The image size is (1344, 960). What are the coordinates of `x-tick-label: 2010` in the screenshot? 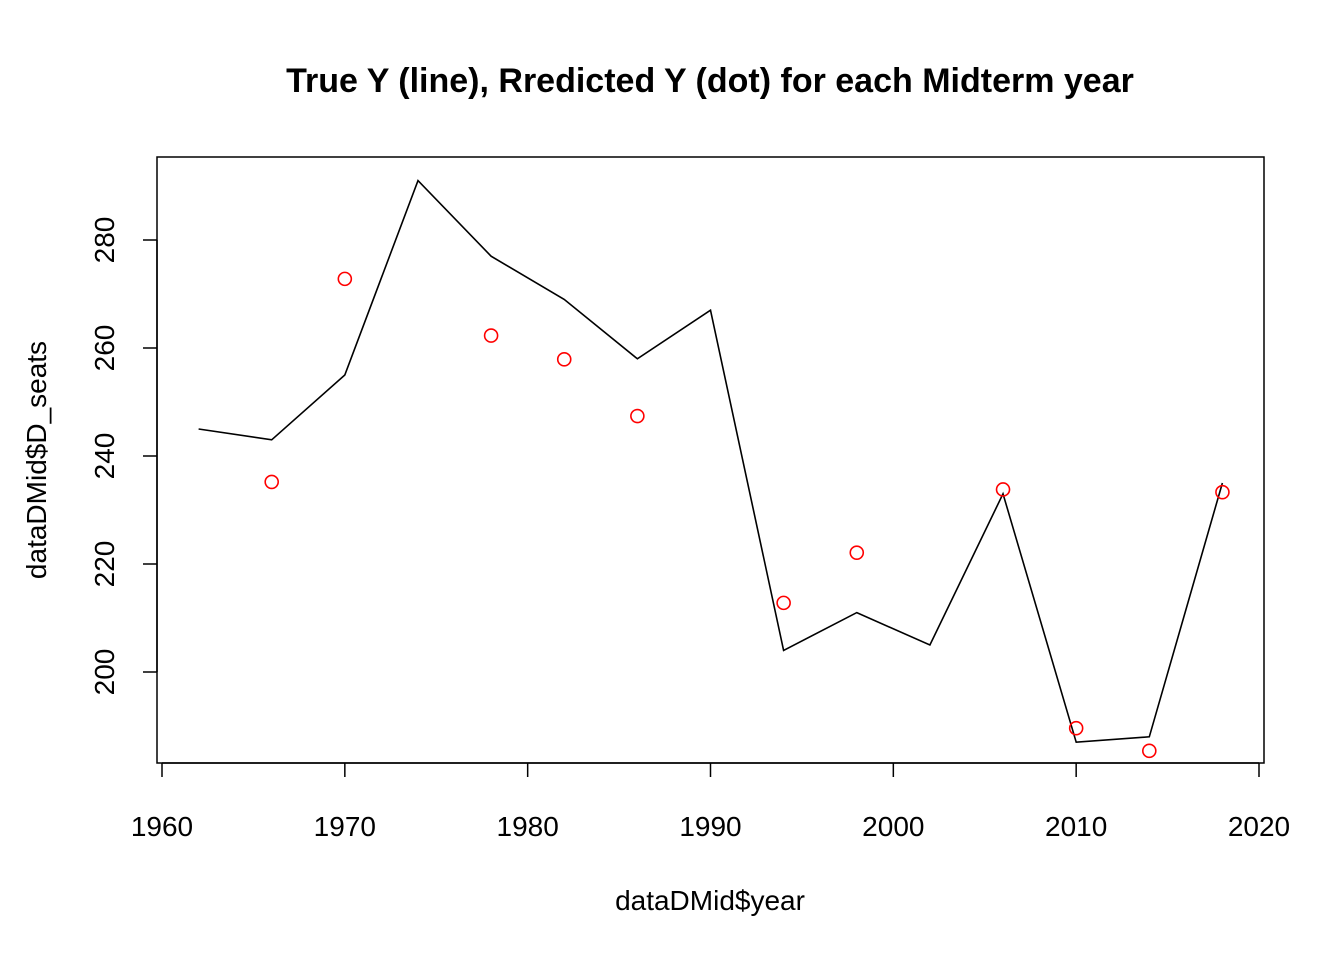 It's located at (1076, 826).